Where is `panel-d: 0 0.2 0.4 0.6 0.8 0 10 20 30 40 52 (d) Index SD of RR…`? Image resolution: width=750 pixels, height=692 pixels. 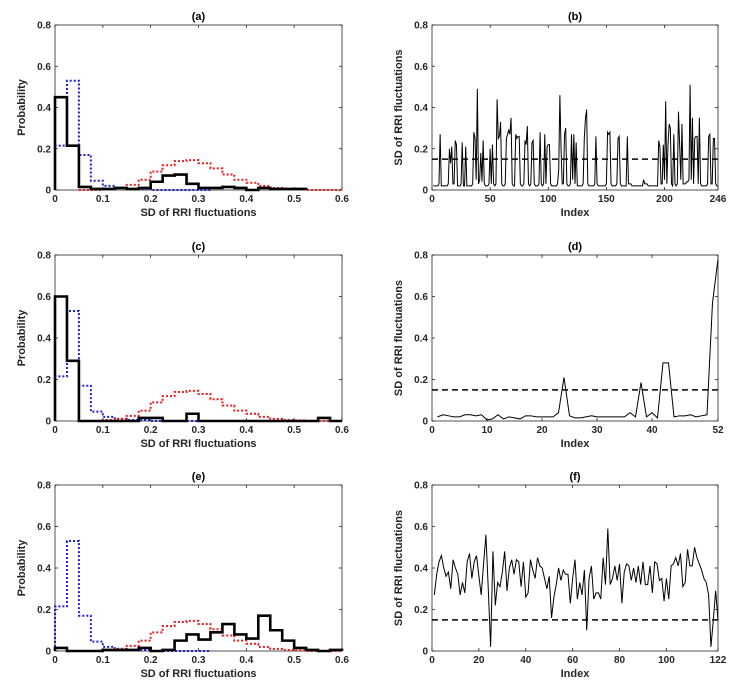
panel-d: 0 0.2 0.4 0.6 0.8 0 10 20 30 40 52 (d) Index SD of RR… is located at coordinates (558, 345).